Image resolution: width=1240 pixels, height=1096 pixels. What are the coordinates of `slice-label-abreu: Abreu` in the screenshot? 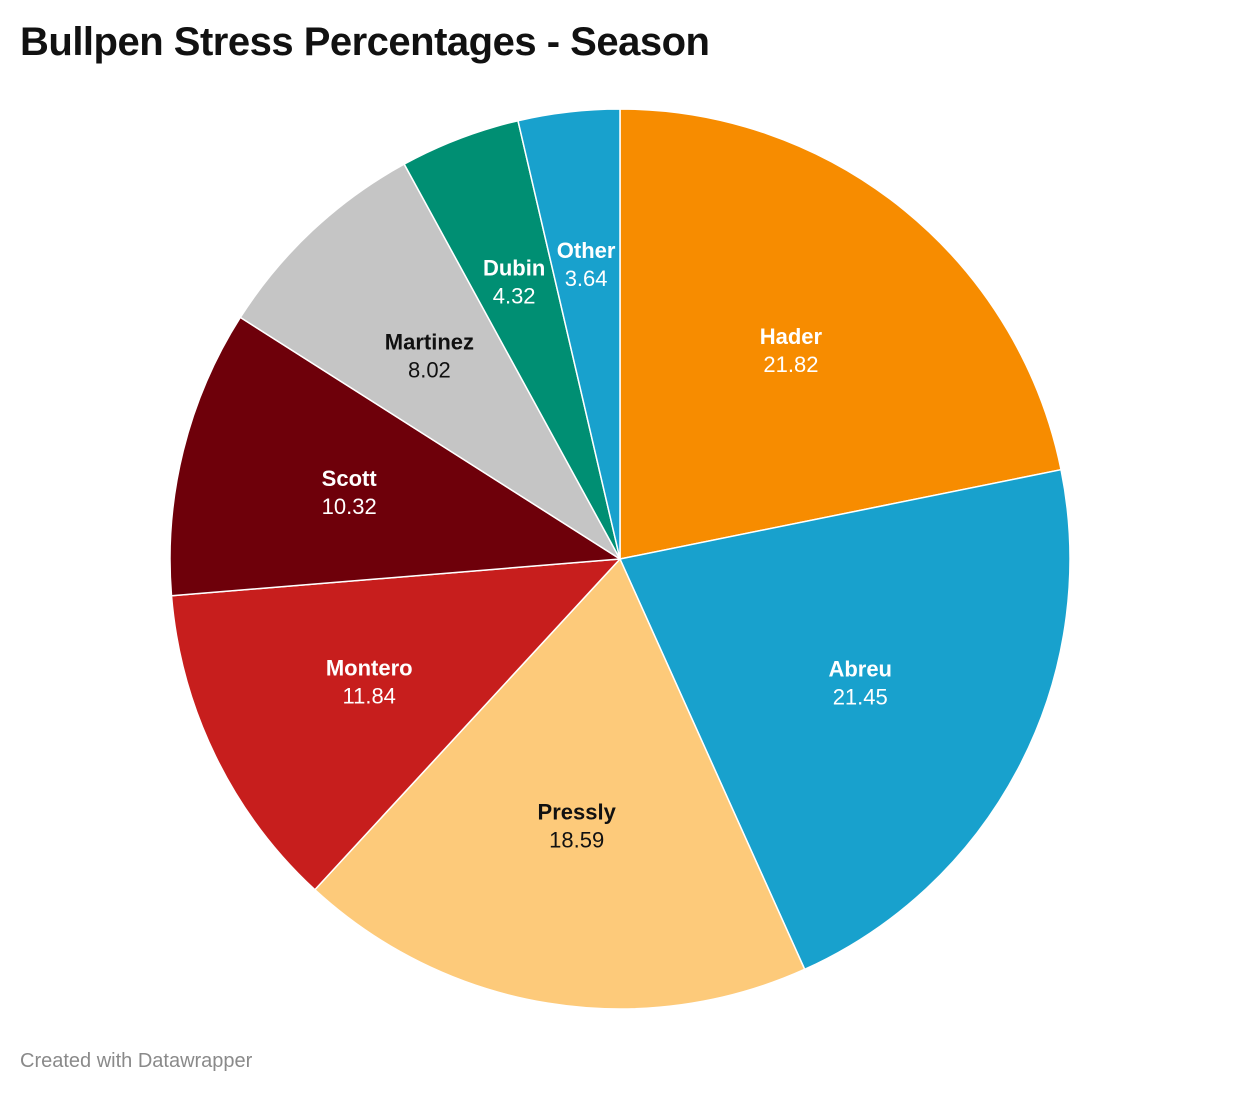 It's located at (860, 668).